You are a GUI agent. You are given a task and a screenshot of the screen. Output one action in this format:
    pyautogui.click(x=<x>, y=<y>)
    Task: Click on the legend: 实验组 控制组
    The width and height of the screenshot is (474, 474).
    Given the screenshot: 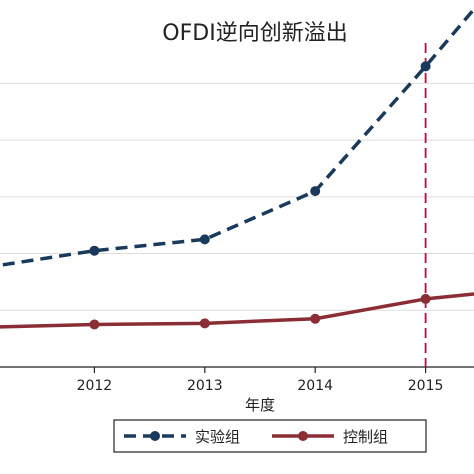 What is the action you would take?
    pyautogui.click(x=270, y=436)
    